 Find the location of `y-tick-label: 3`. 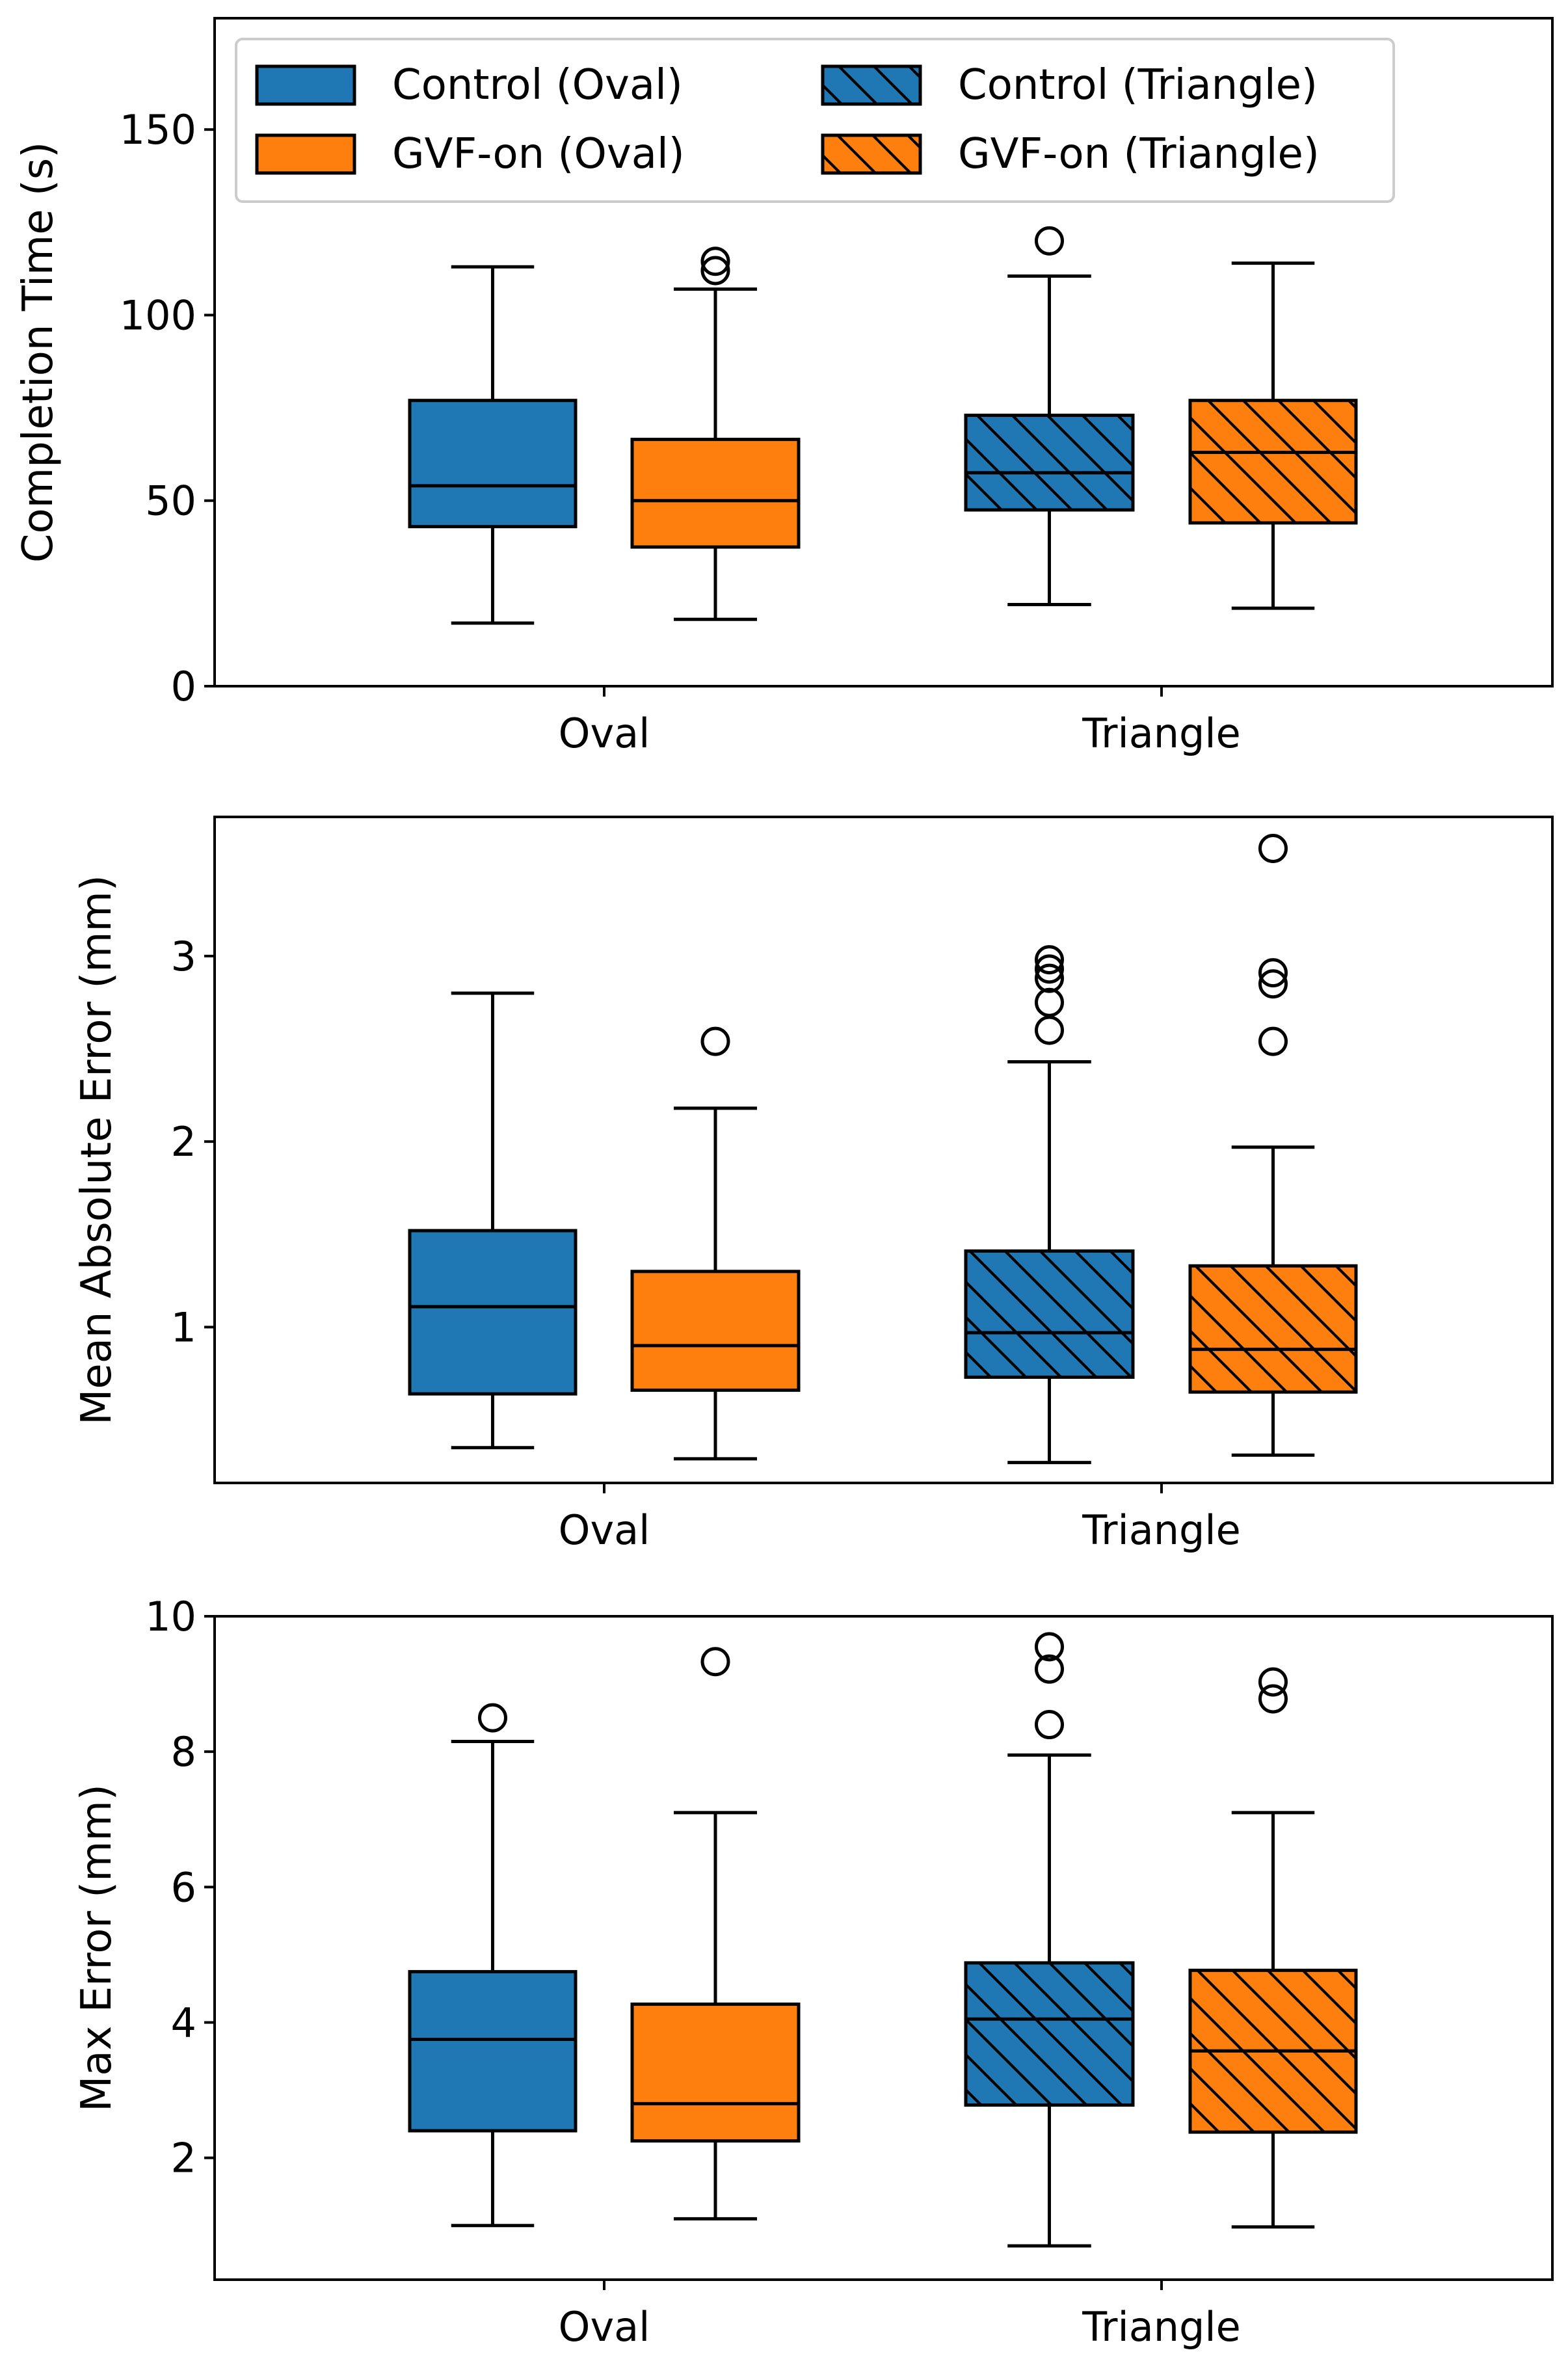

y-tick-label: 3 is located at coordinates (184, 957).